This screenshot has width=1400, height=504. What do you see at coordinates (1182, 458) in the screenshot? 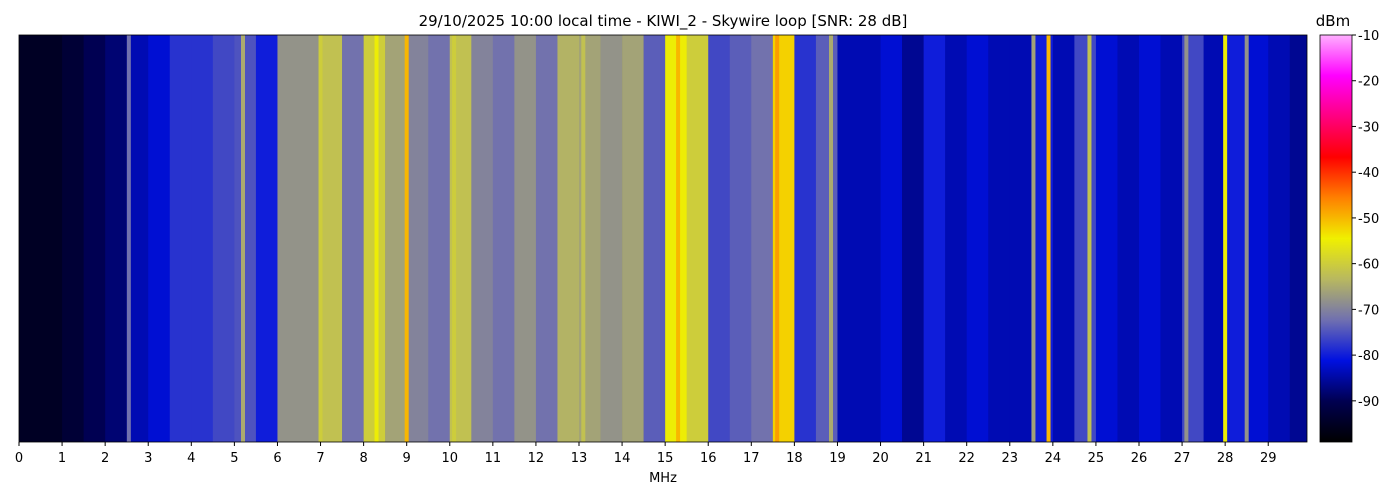
I see `x-tick-label: 27` at bounding box center [1182, 458].